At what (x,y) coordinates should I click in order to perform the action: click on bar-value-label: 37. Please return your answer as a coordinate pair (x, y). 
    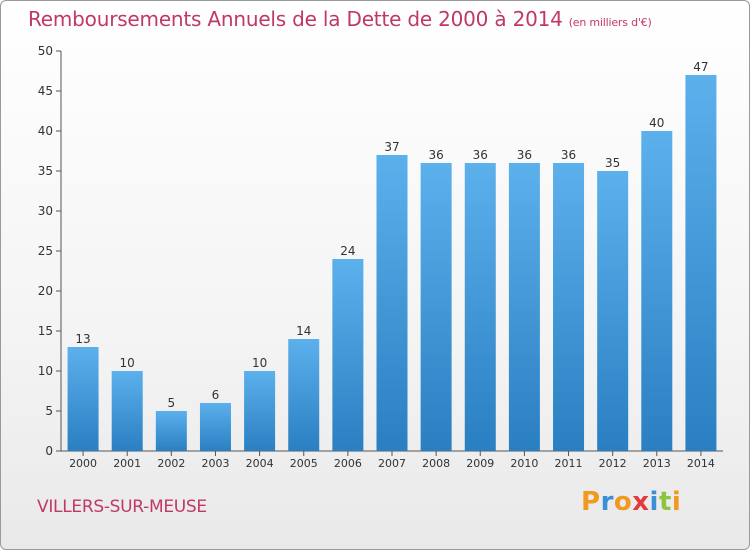
    Looking at the image, I should click on (391, 147).